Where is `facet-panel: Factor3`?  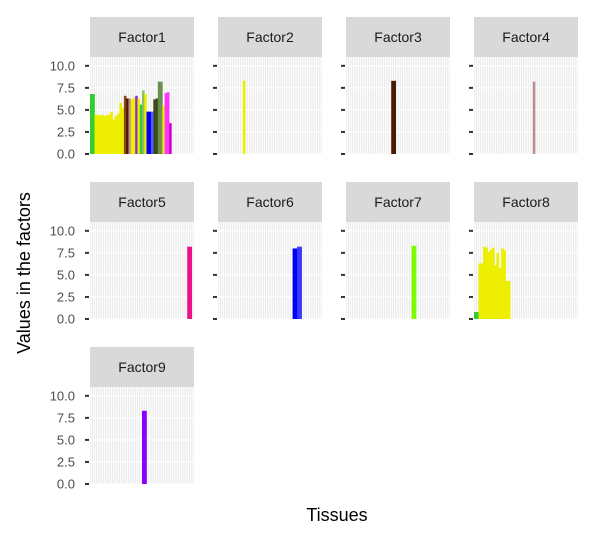 facet-panel: Factor3 is located at coordinates (395, 86).